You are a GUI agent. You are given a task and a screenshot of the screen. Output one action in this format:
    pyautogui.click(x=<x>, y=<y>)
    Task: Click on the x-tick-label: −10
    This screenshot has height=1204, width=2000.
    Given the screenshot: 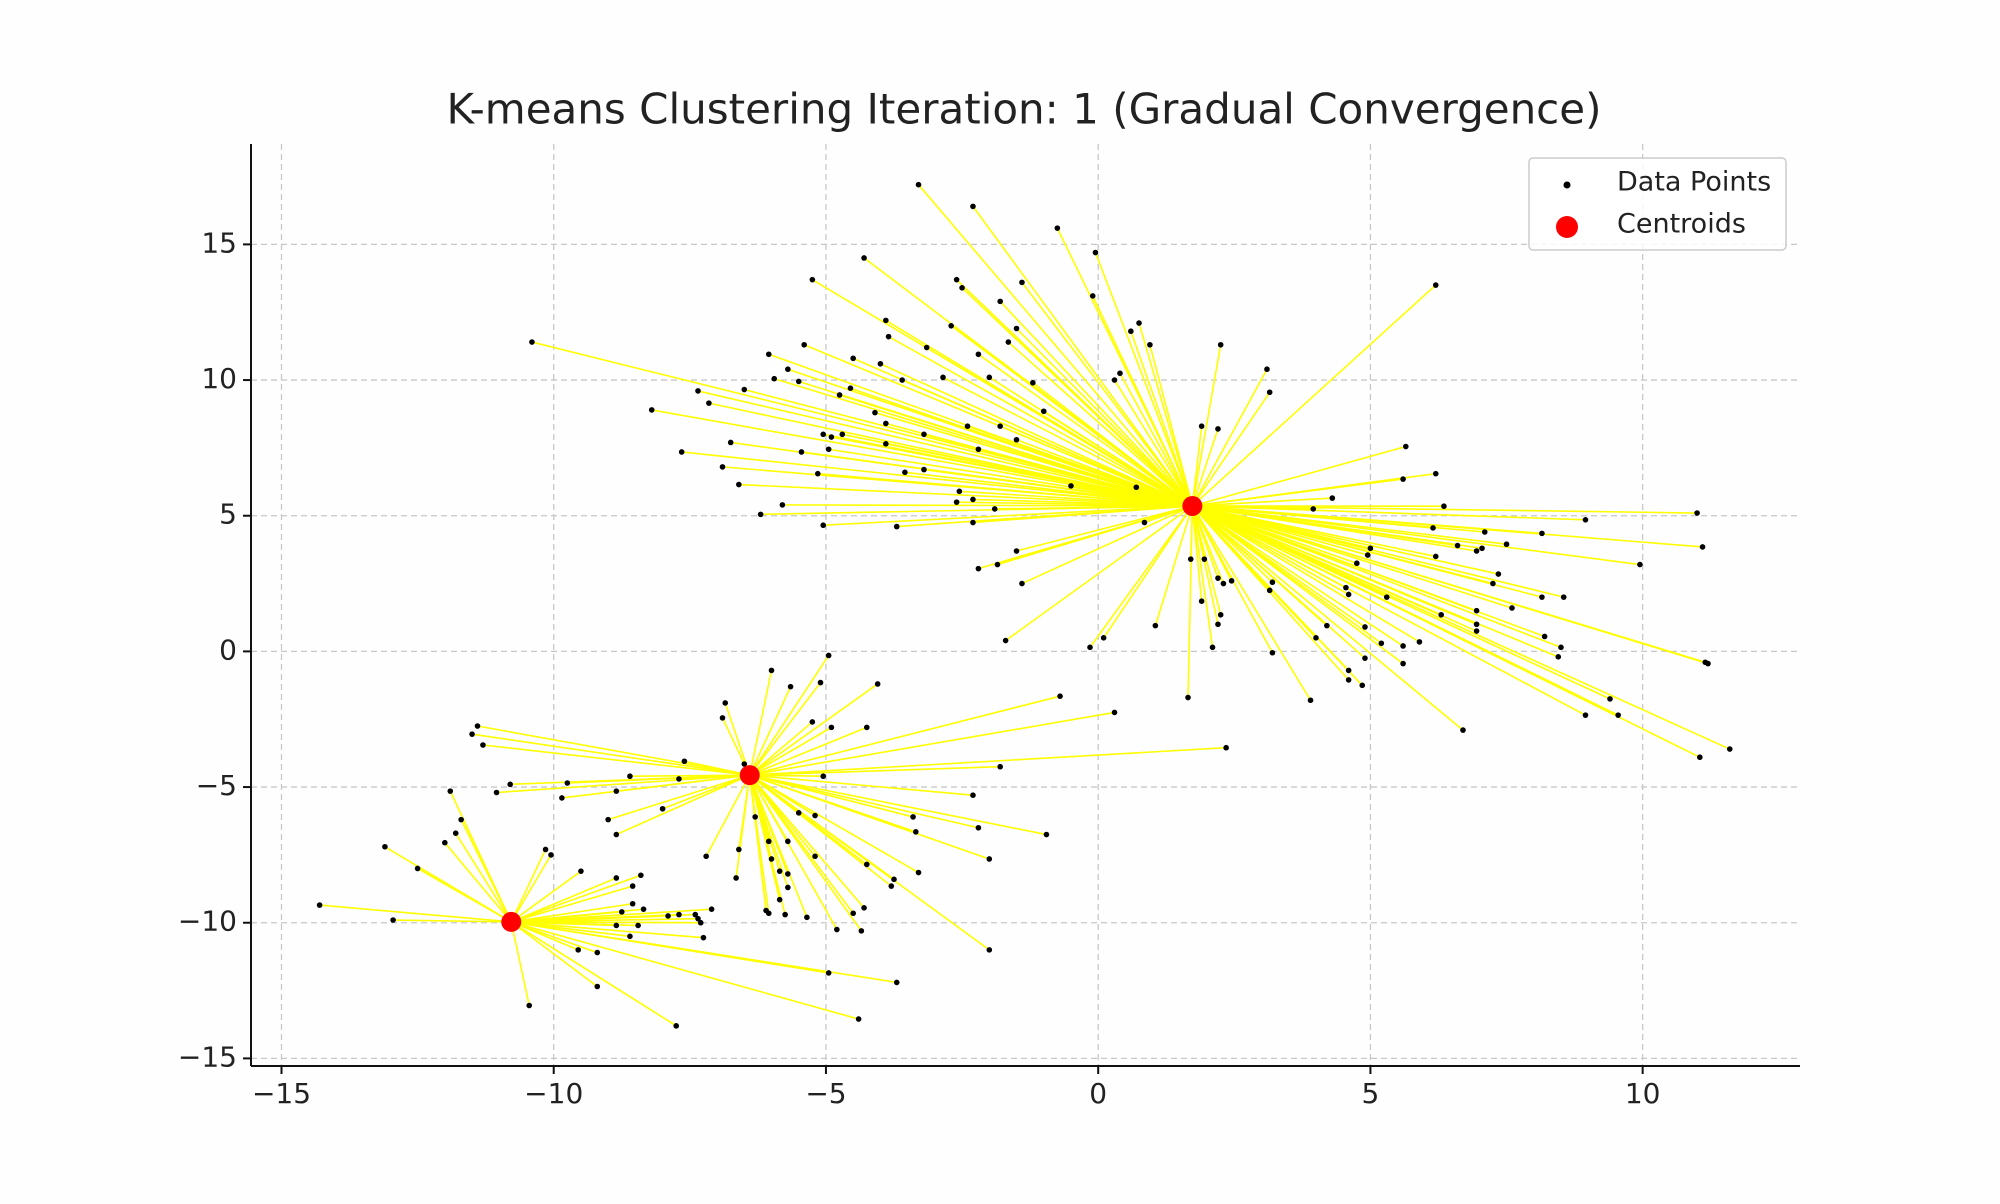 What is the action you would take?
    pyautogui.click(x=553, y=1093)
    